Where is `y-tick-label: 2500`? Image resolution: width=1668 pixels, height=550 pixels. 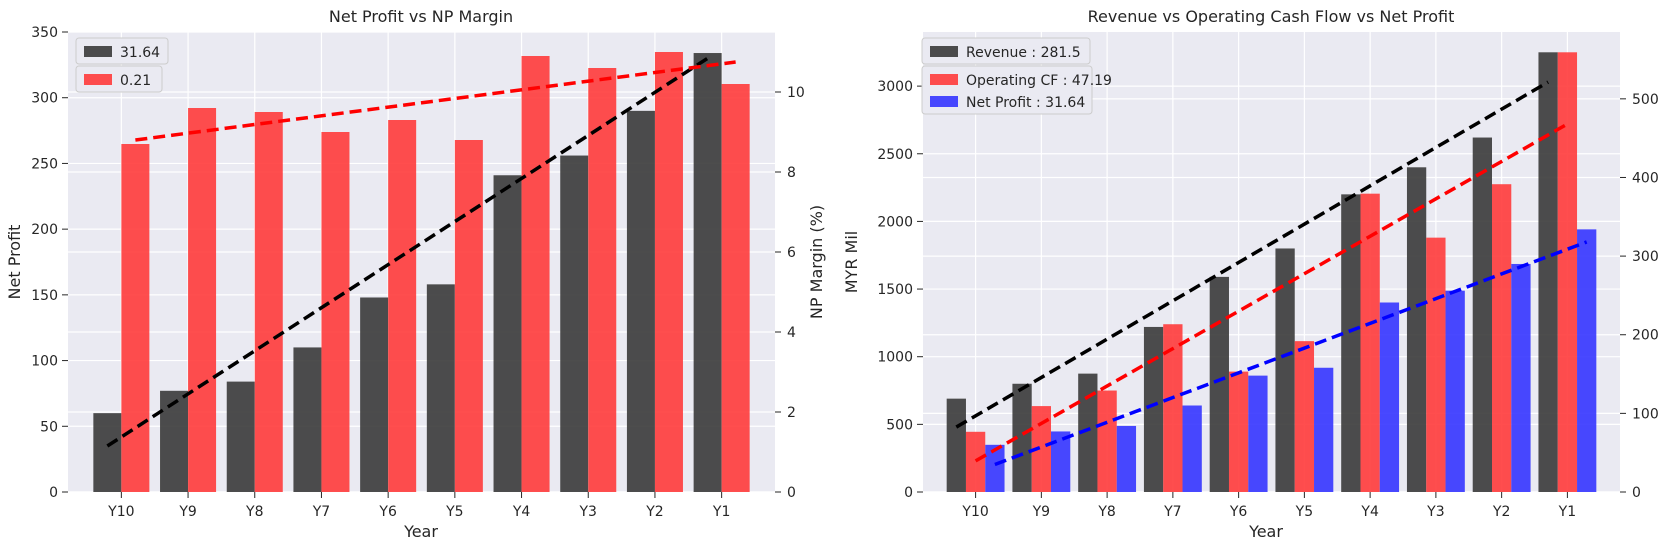
y-tick-label: 2500 is located at coordinates (895, 155).